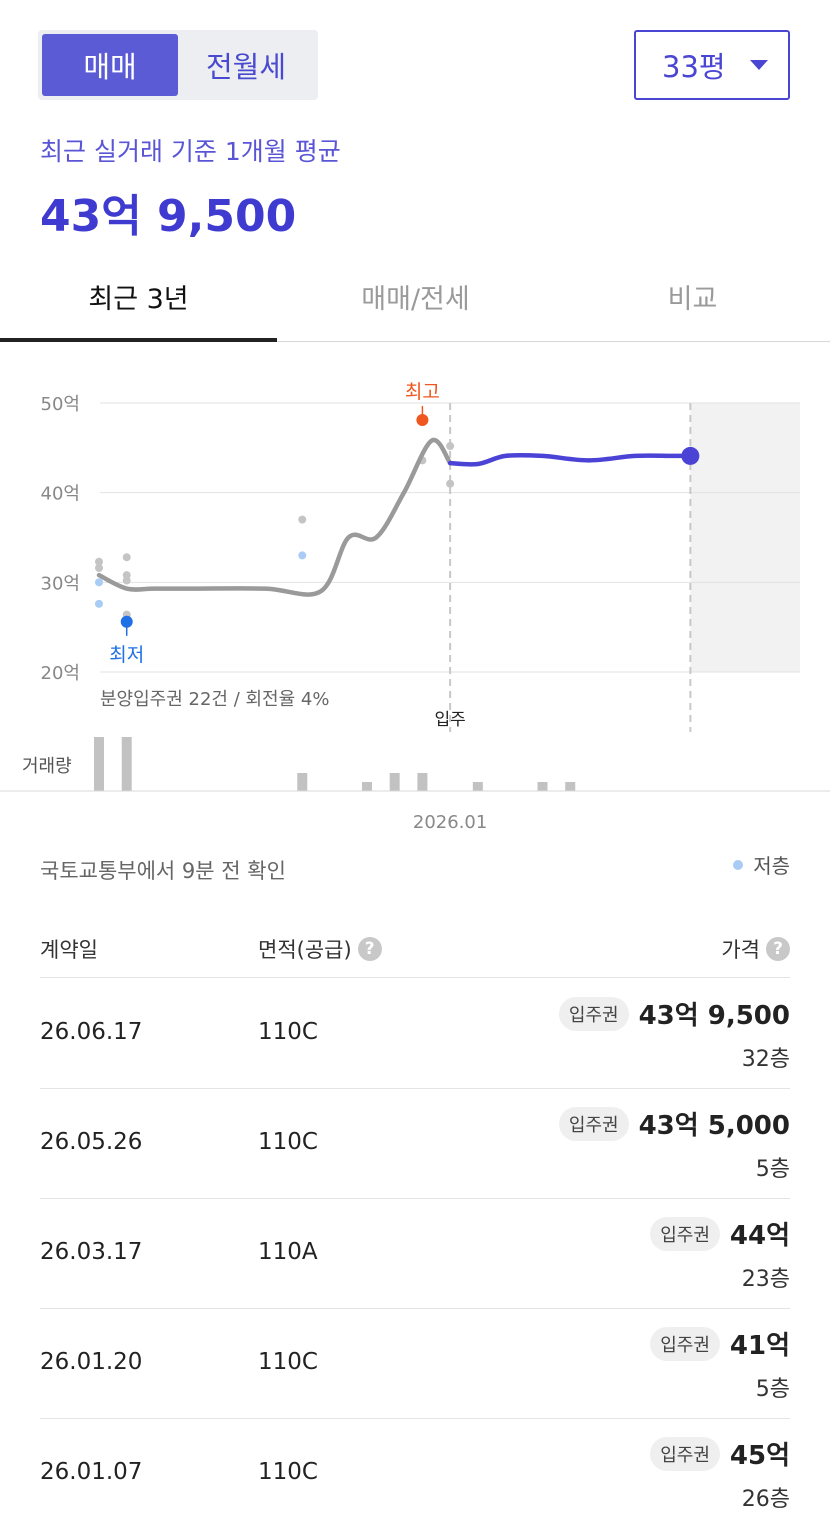 This screenshot has height=1530, width=830. Describe the element at coordinates (759, 1346) in the screenshot. I see `trade-price: 41억` at that location.